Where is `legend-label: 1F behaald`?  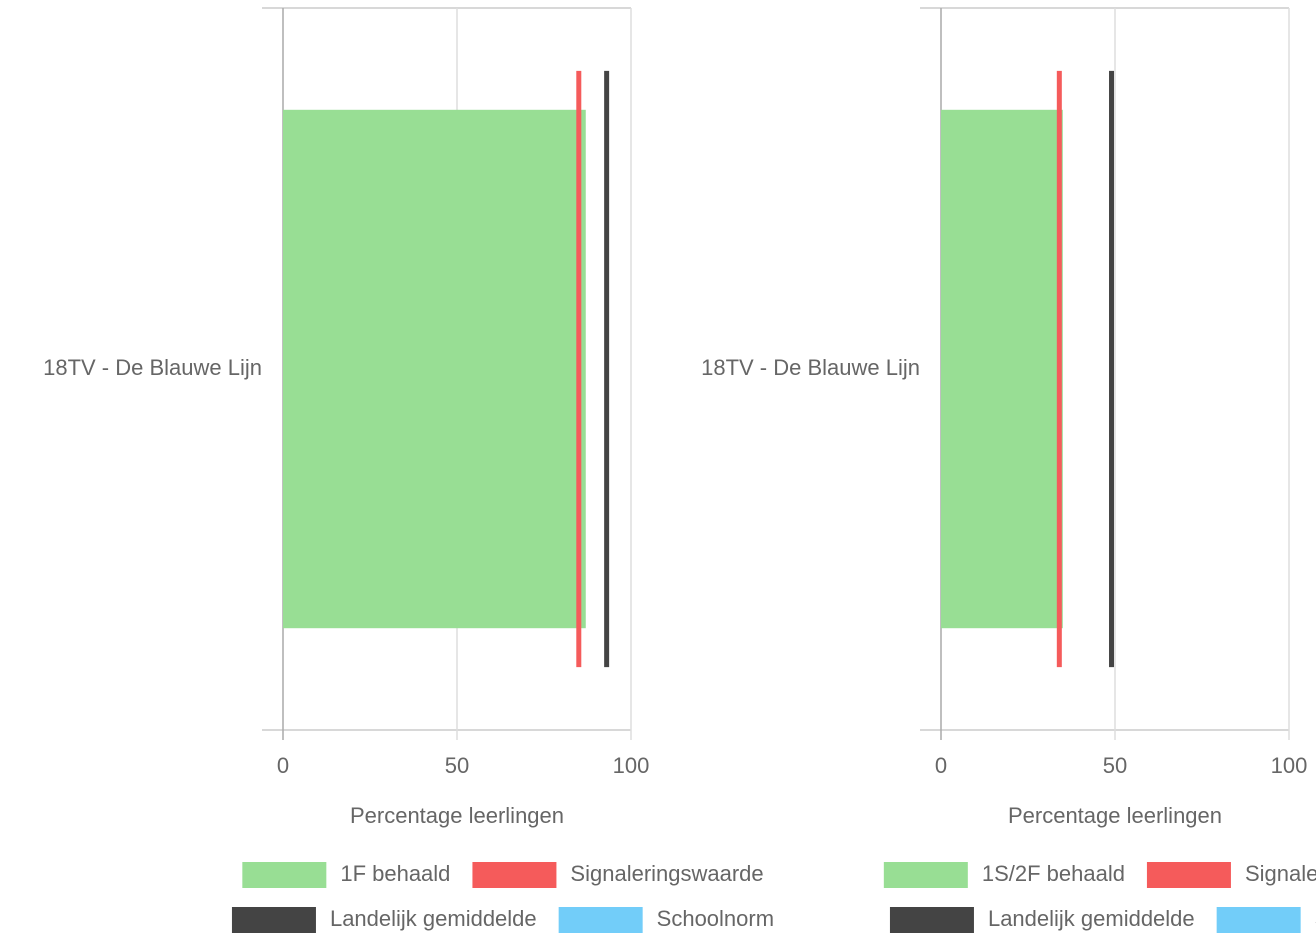 legend-label: 1F behaald is located at coordinates (395, 873).